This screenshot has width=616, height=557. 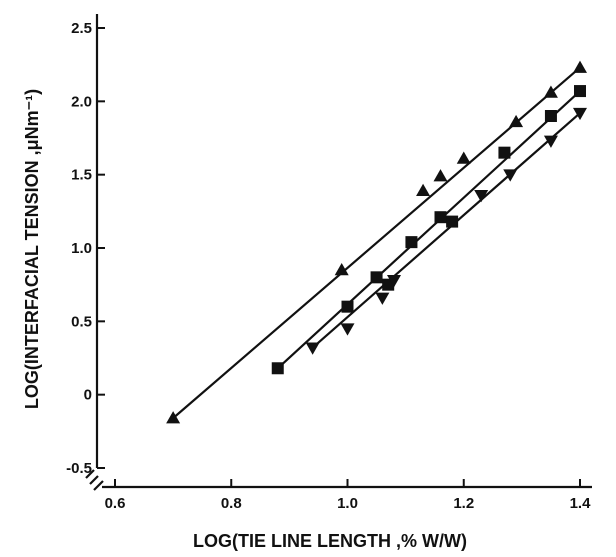 I want to click on y-tick-label: 0, so click(x=88, y=395).